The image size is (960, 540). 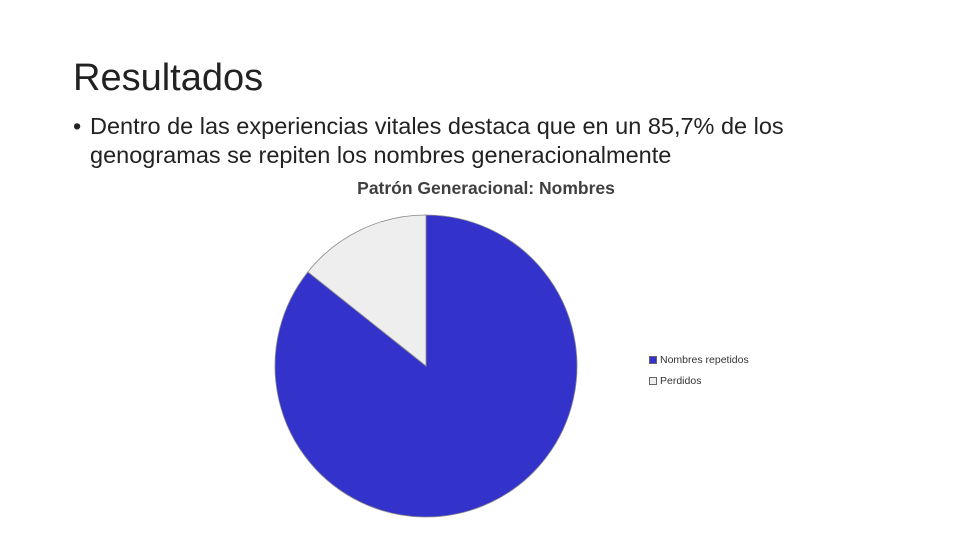 I want to click on pie-slice-perdidos, so click(x=367, y=290).